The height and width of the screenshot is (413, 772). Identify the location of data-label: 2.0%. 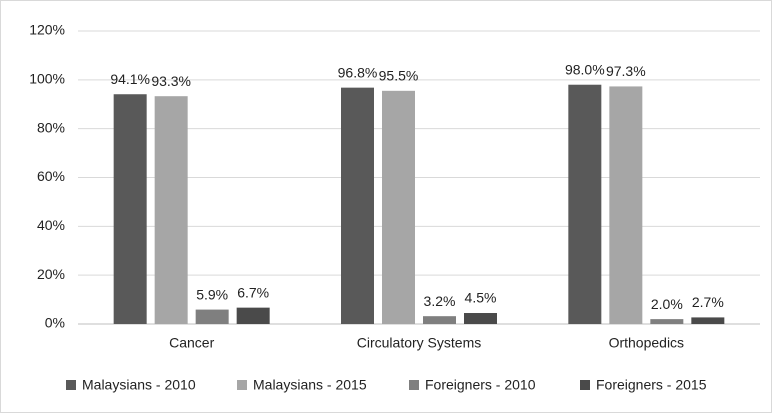
(667, 304).